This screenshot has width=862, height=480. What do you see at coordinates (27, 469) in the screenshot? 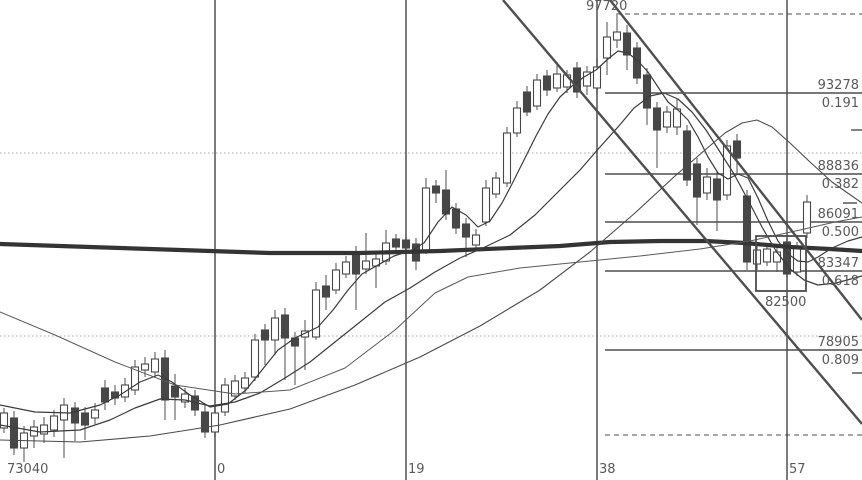
I see `x-axis-label-0: 73040` at bounding box center [27, 469].